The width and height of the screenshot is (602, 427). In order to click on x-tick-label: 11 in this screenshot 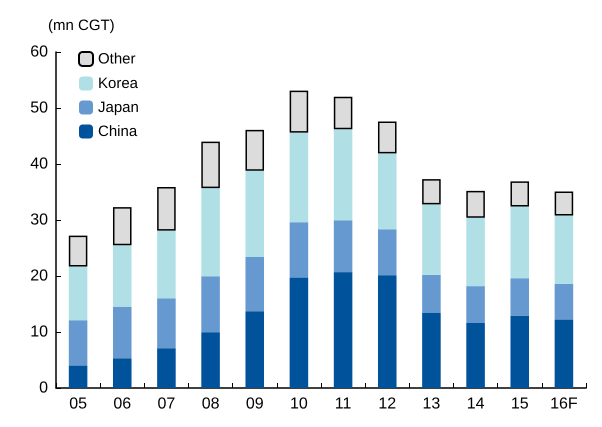, I will do `click(343, 404)`.